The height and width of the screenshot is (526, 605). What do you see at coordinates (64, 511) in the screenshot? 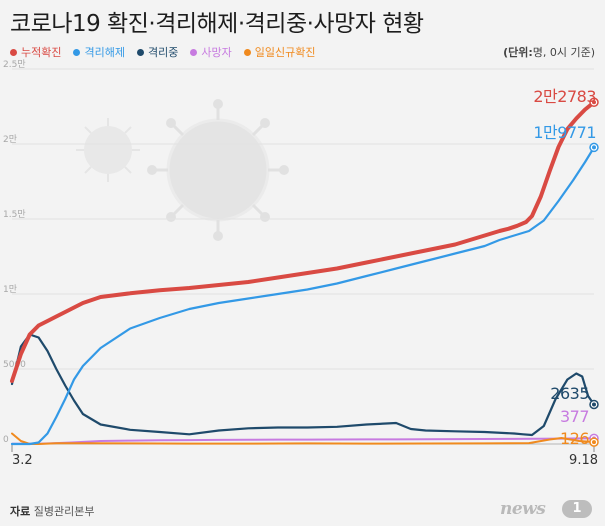
I see `source-name: 질병관리본부` at bounding box center [64, 511].